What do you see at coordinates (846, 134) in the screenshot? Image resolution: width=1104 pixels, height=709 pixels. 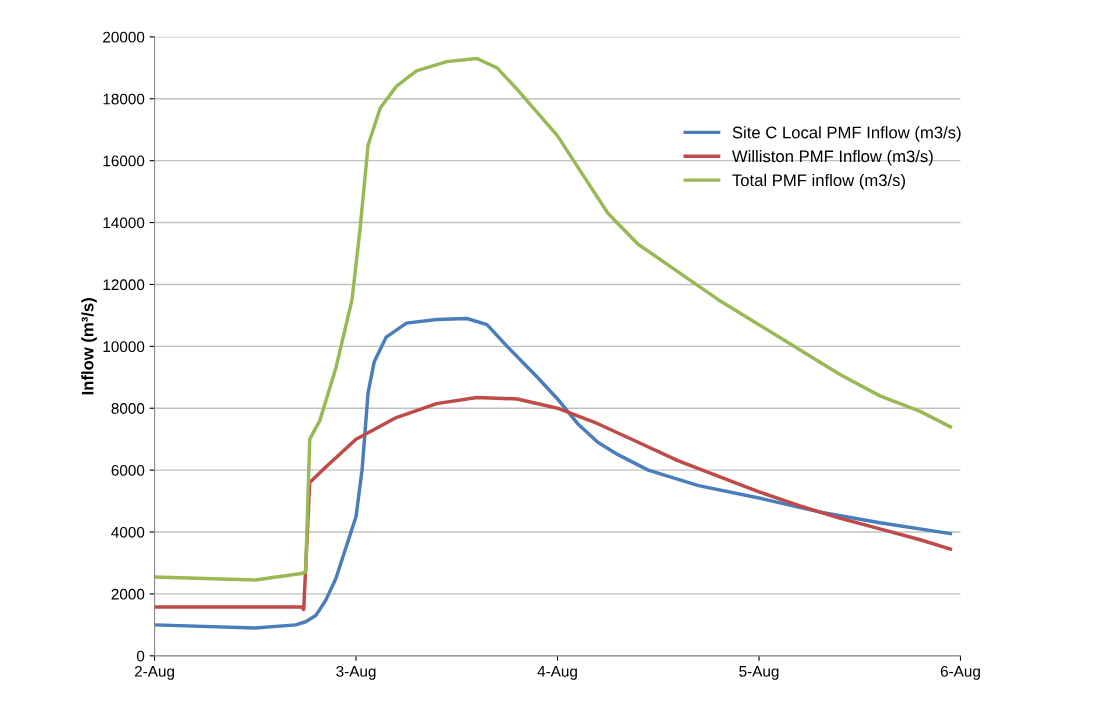 I see `legend-label: Site C Local PMF Inflow (m3/s)` at bounding box center [846, 134].